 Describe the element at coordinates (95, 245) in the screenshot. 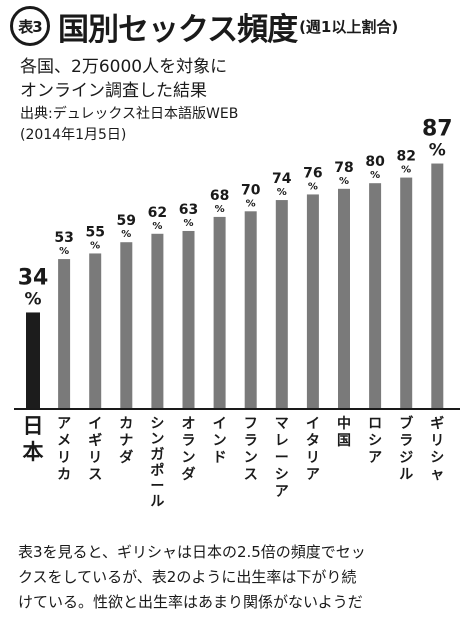

I see `unit-label-イギリス: %` at that location.